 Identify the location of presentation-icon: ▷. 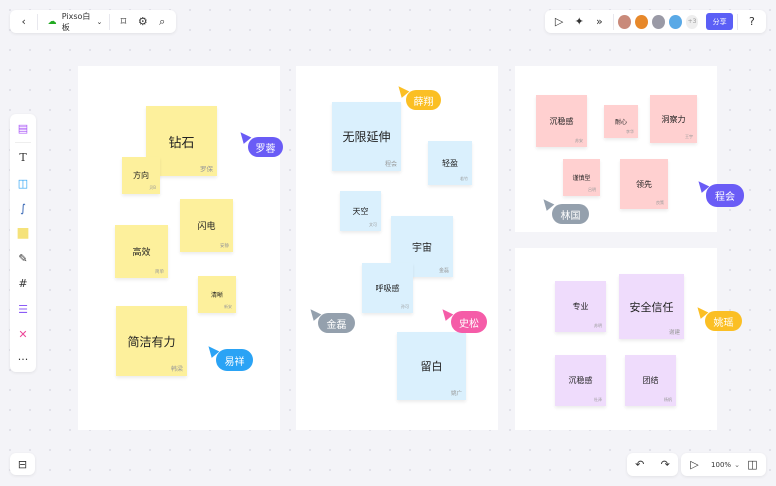
(694, 464).